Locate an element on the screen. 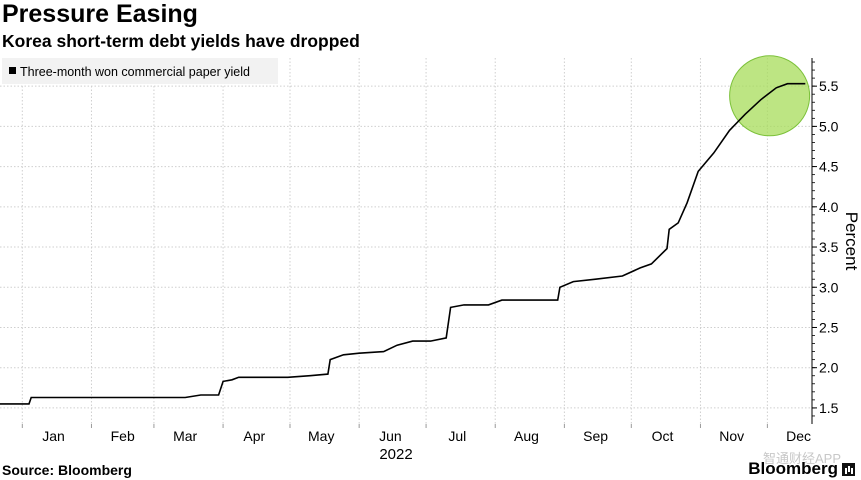  legend-swatch is located at coordinates (12, 70).